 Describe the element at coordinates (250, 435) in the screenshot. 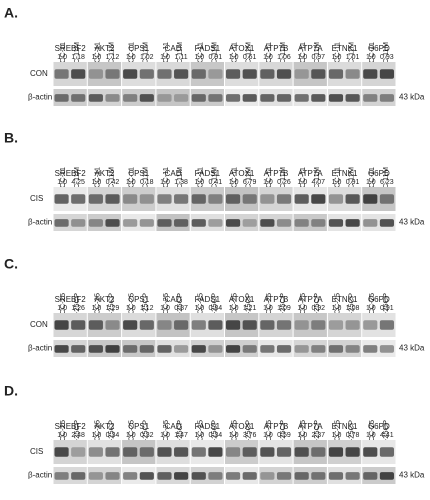

I see `ratio: 3.76` at that location.